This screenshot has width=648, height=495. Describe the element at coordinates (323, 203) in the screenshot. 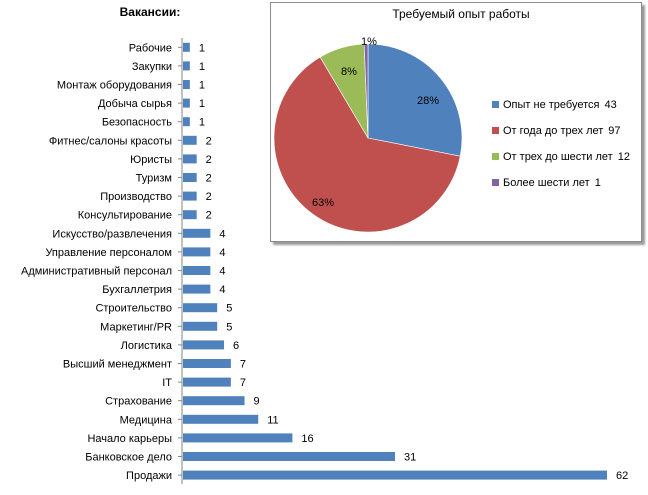

I see `pie-percent-label: 63%` at that location.